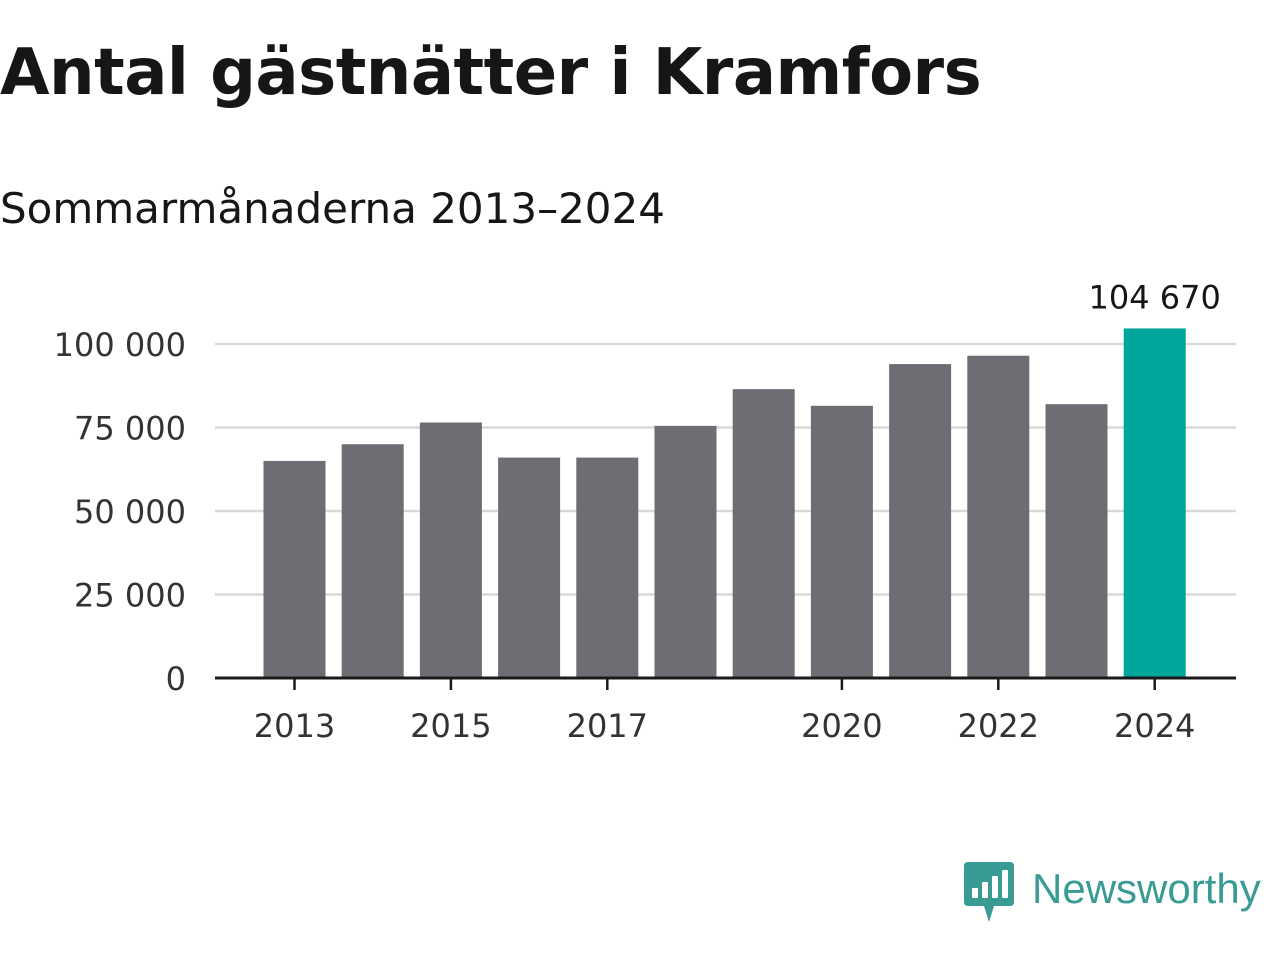  What do you see at coordinates (294, 726) in the screenshot?
I see `x-tick-label: 2013` at bounding box center [294, 726].